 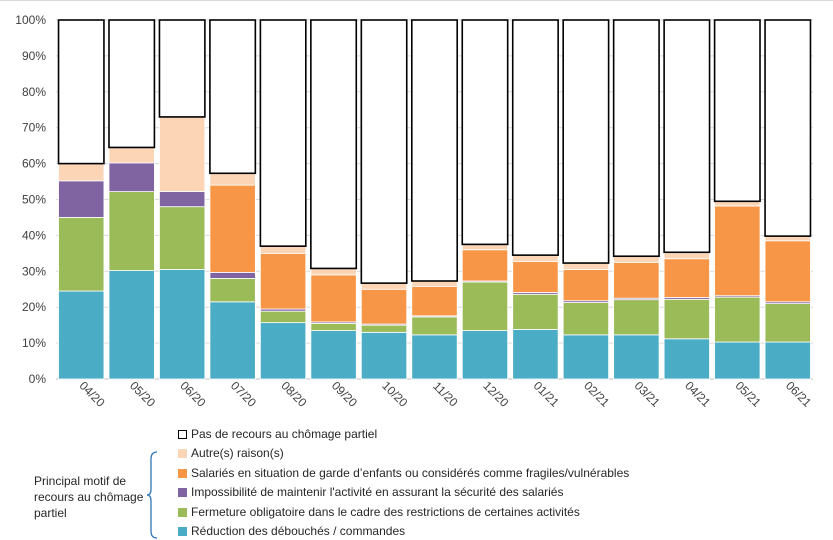 What do you see at coordinates (293, 394) in the screenshot?
I see `x-tick-label: 08/20` at bounding box center [293, 394].